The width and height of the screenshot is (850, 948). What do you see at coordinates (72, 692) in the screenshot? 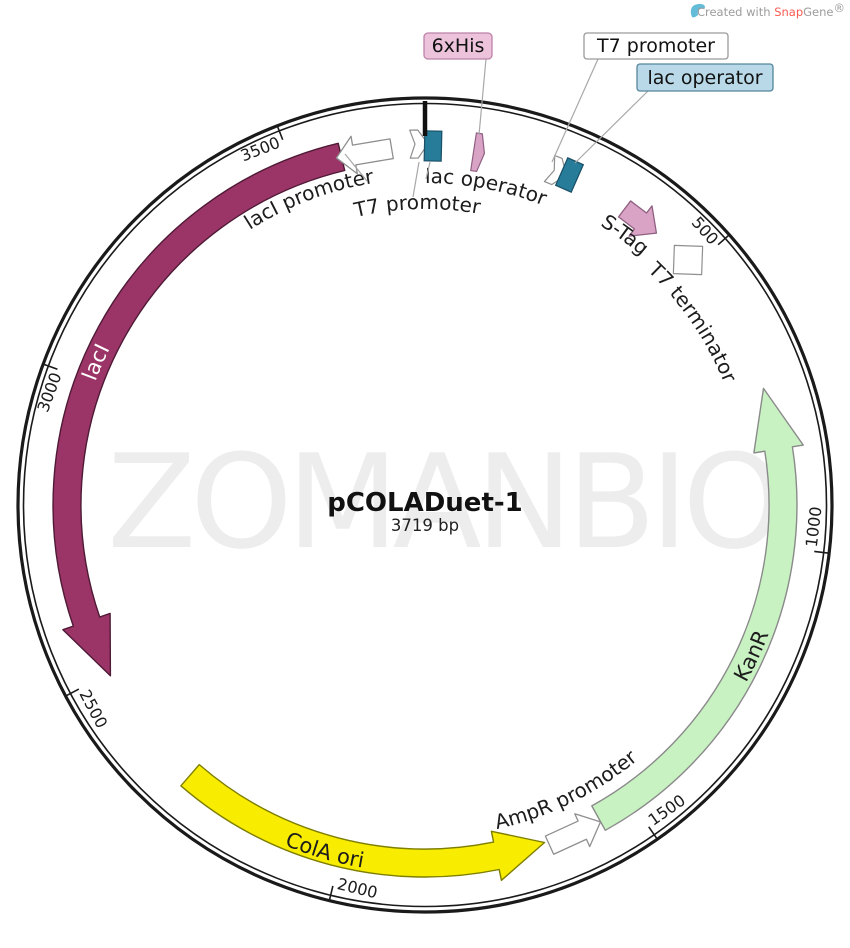
I see `tick-2500-mark` at bounding box center [72, 692].